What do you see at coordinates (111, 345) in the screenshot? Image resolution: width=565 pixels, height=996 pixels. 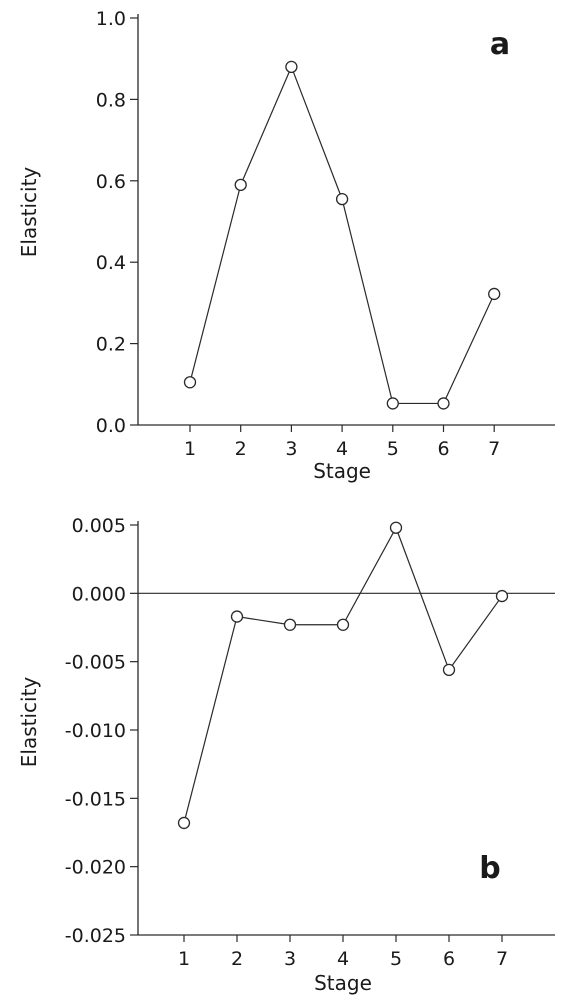 I see `y-tick-label: 0.2` at bounding box center [111, 345].